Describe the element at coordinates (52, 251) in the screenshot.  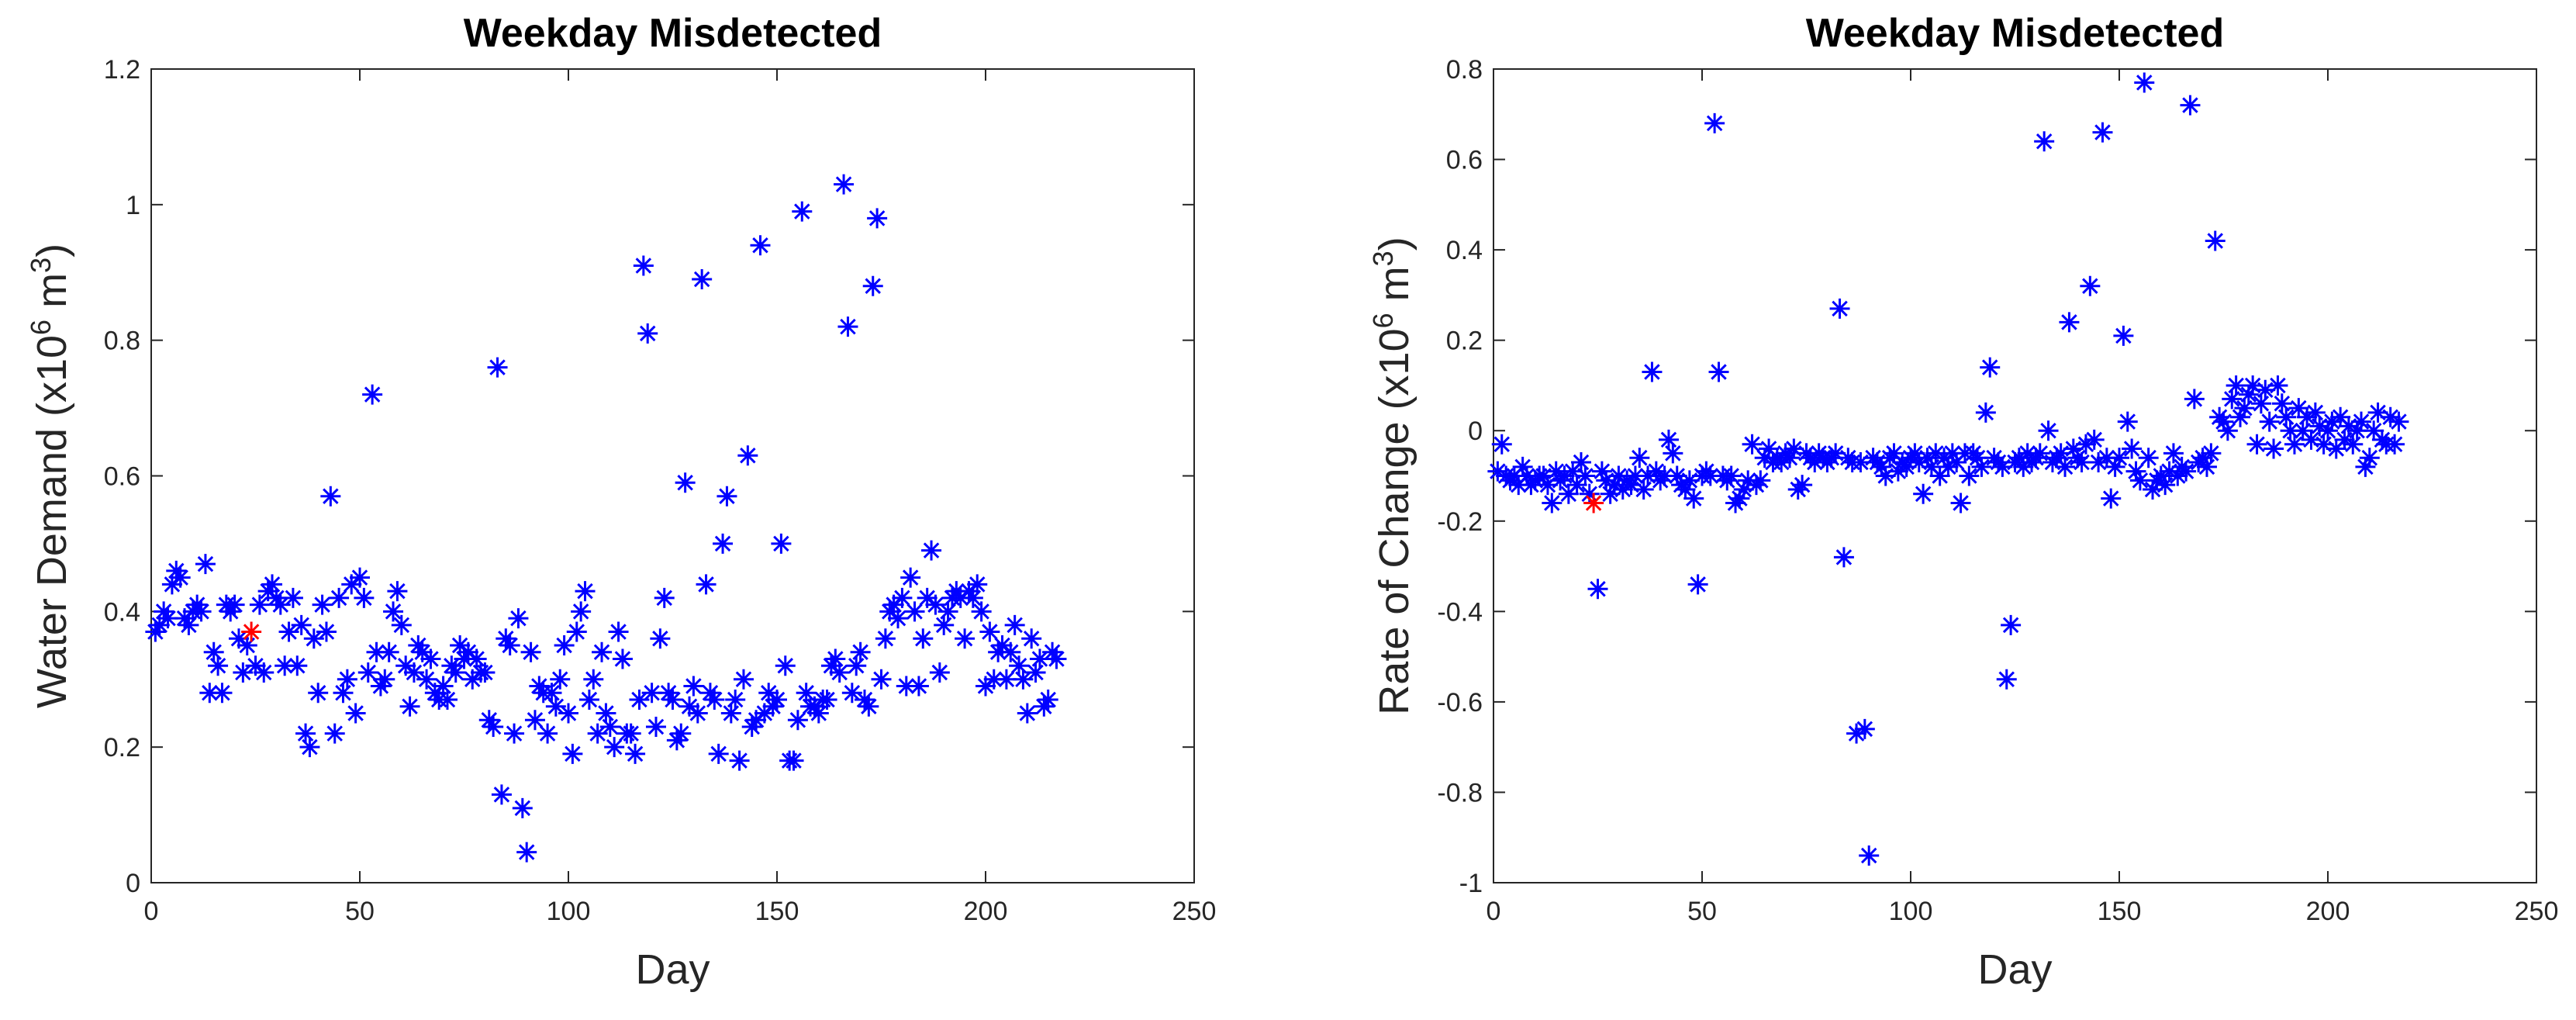
I see `y-axis-label-part: )` at that location.